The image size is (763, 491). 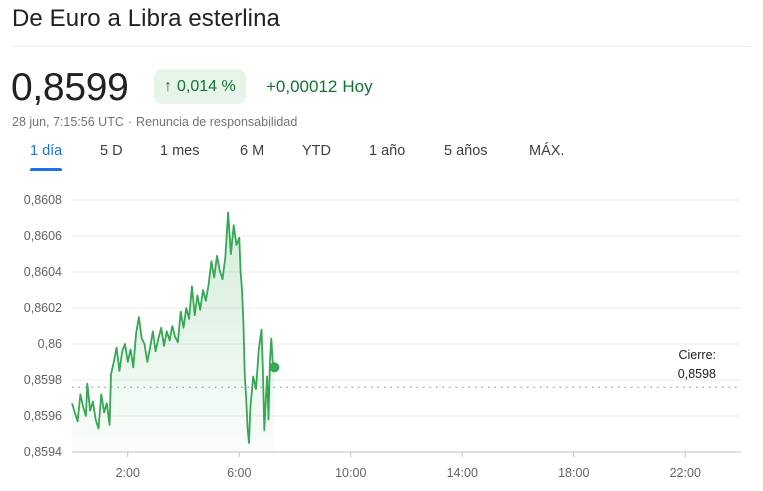 I want to click on page-title: De Euro a Libra esterlina, so click(x=146, y=18).